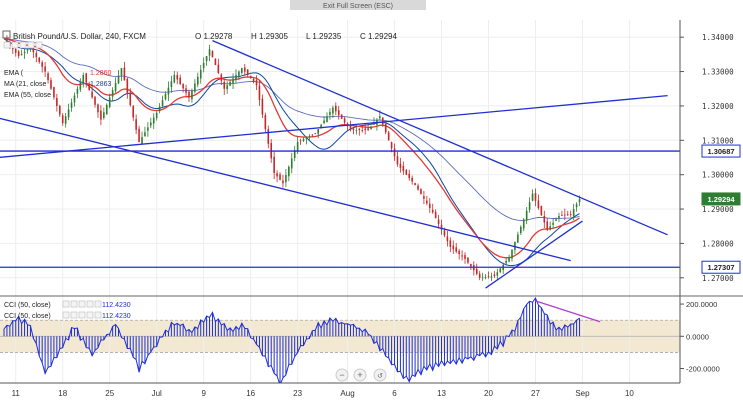 The image size is (743, 408). Describe the element at coordinates (6, 34) in the screenshot. I see `collapse-icon` at that location.